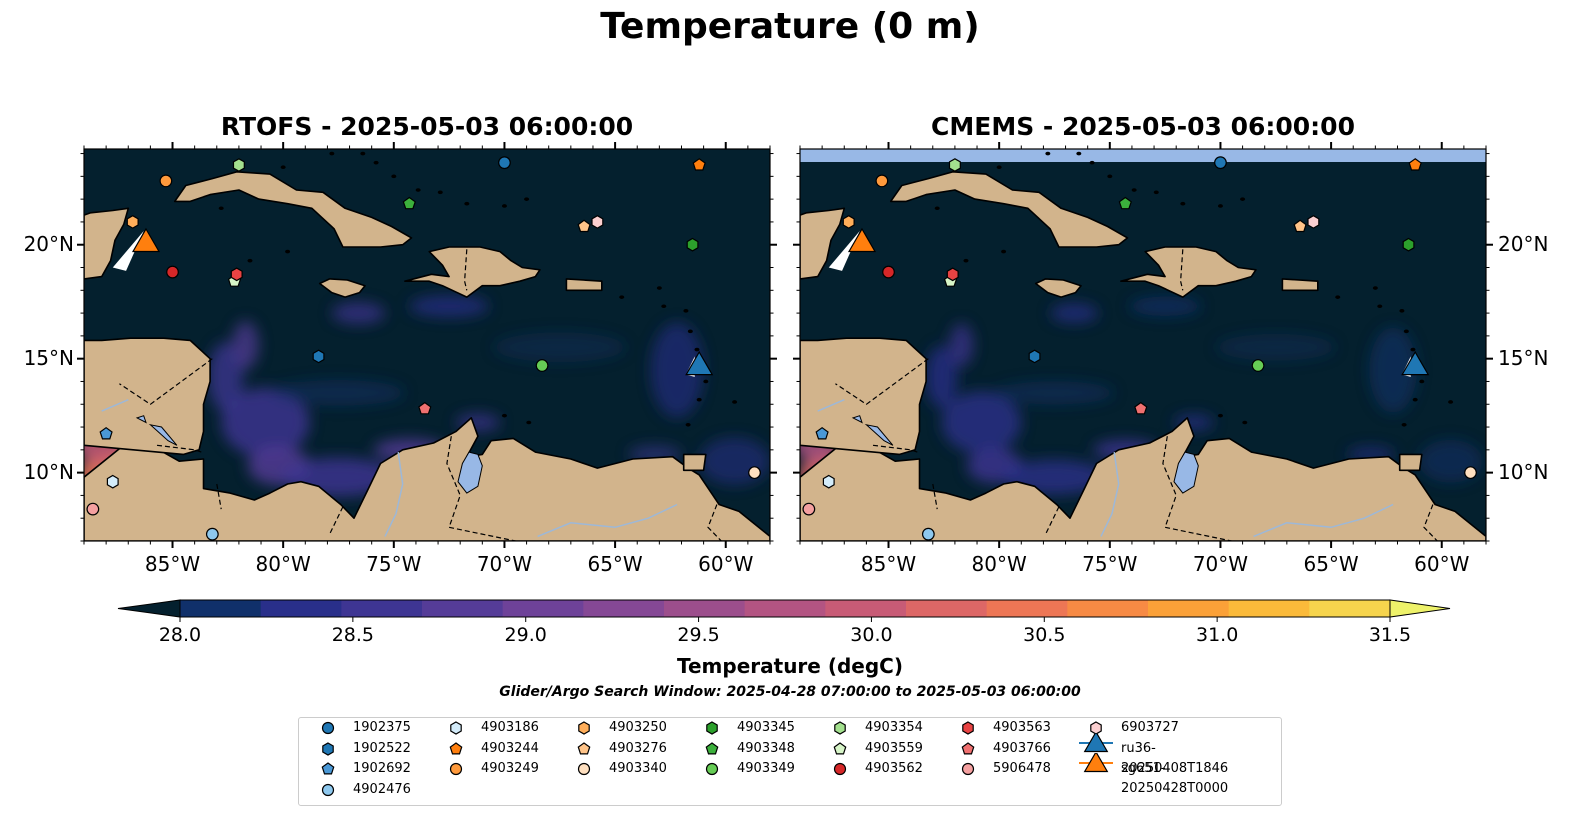 This screenshot has height=827, width=1580. What do you see at coordinates (382, 748) in the screenshot?
I see `legend-label: 1902522` at bounding box center [382, 748].